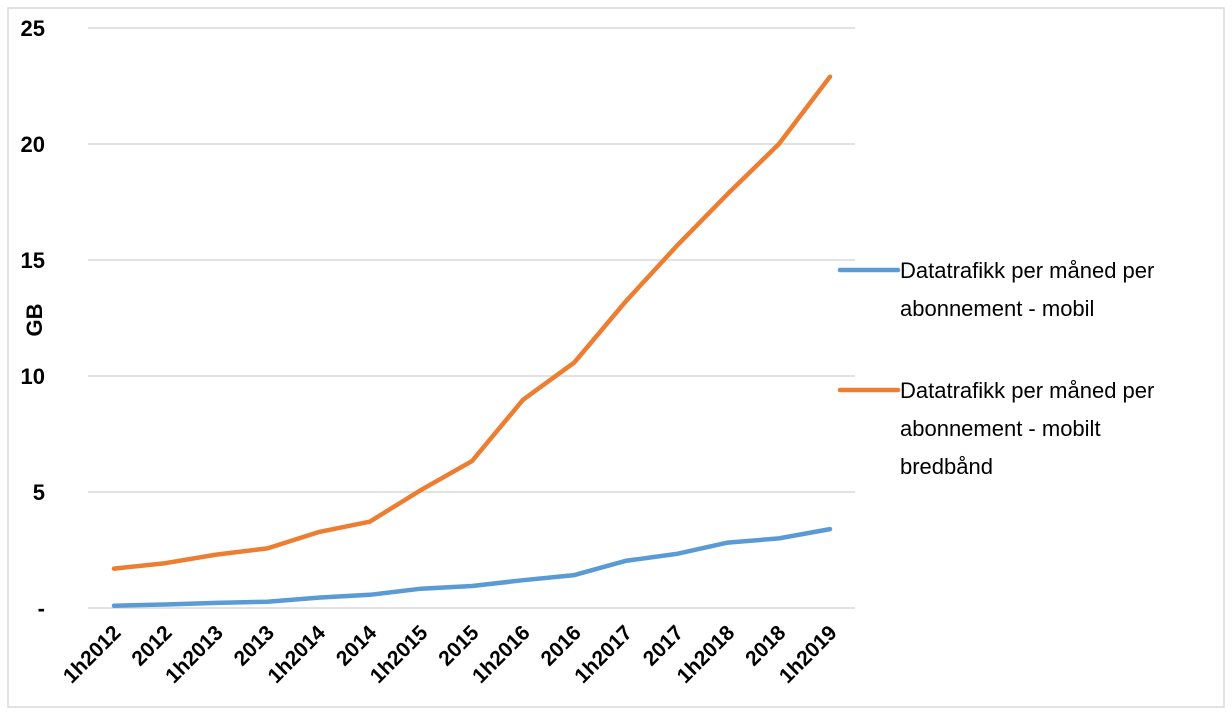 This screenshot has height=720, width=1232. I want to click on legend-label: abonnement - mobil, so click(997, 308).